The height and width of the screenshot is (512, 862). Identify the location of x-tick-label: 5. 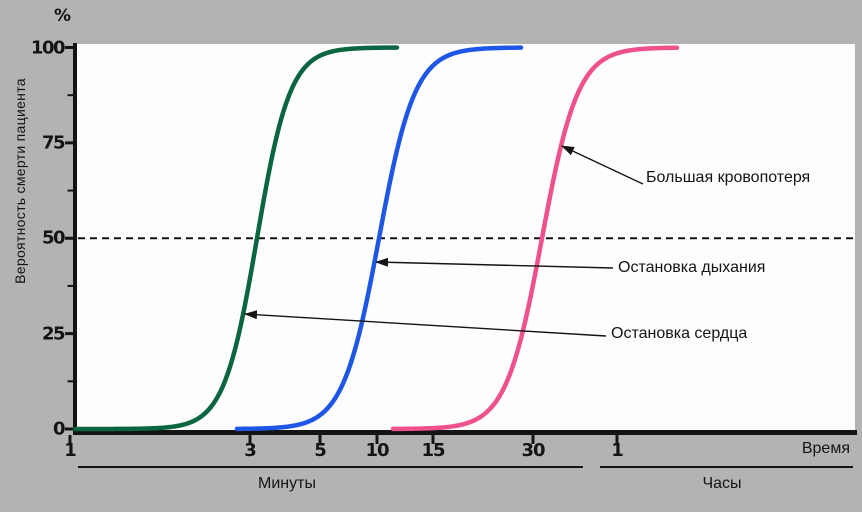
(320, 450).